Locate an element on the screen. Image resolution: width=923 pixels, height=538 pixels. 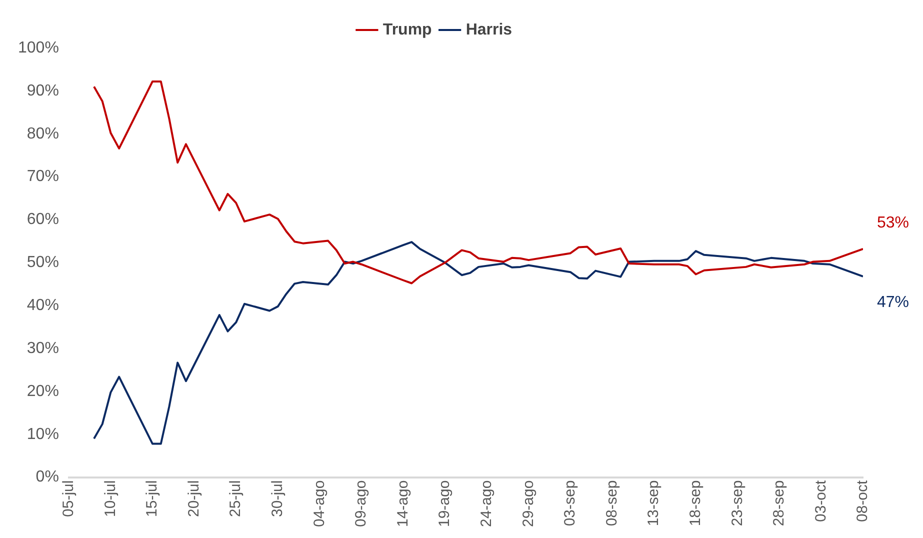
y-tick-label: 50% is located at coordinates (42, 263).